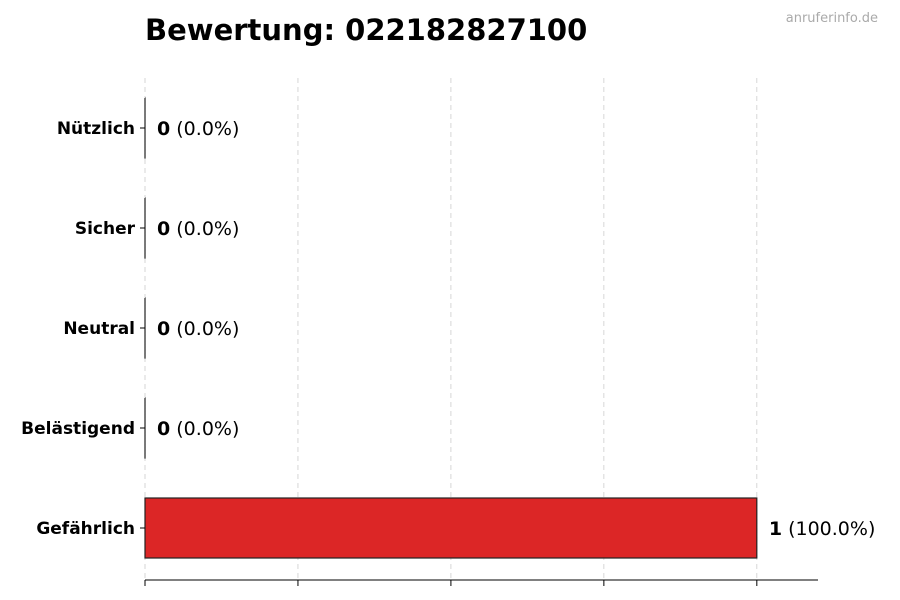 This screenshot has height=600, width=900. I want to click on category-label: Sicher, so click(105, 229).